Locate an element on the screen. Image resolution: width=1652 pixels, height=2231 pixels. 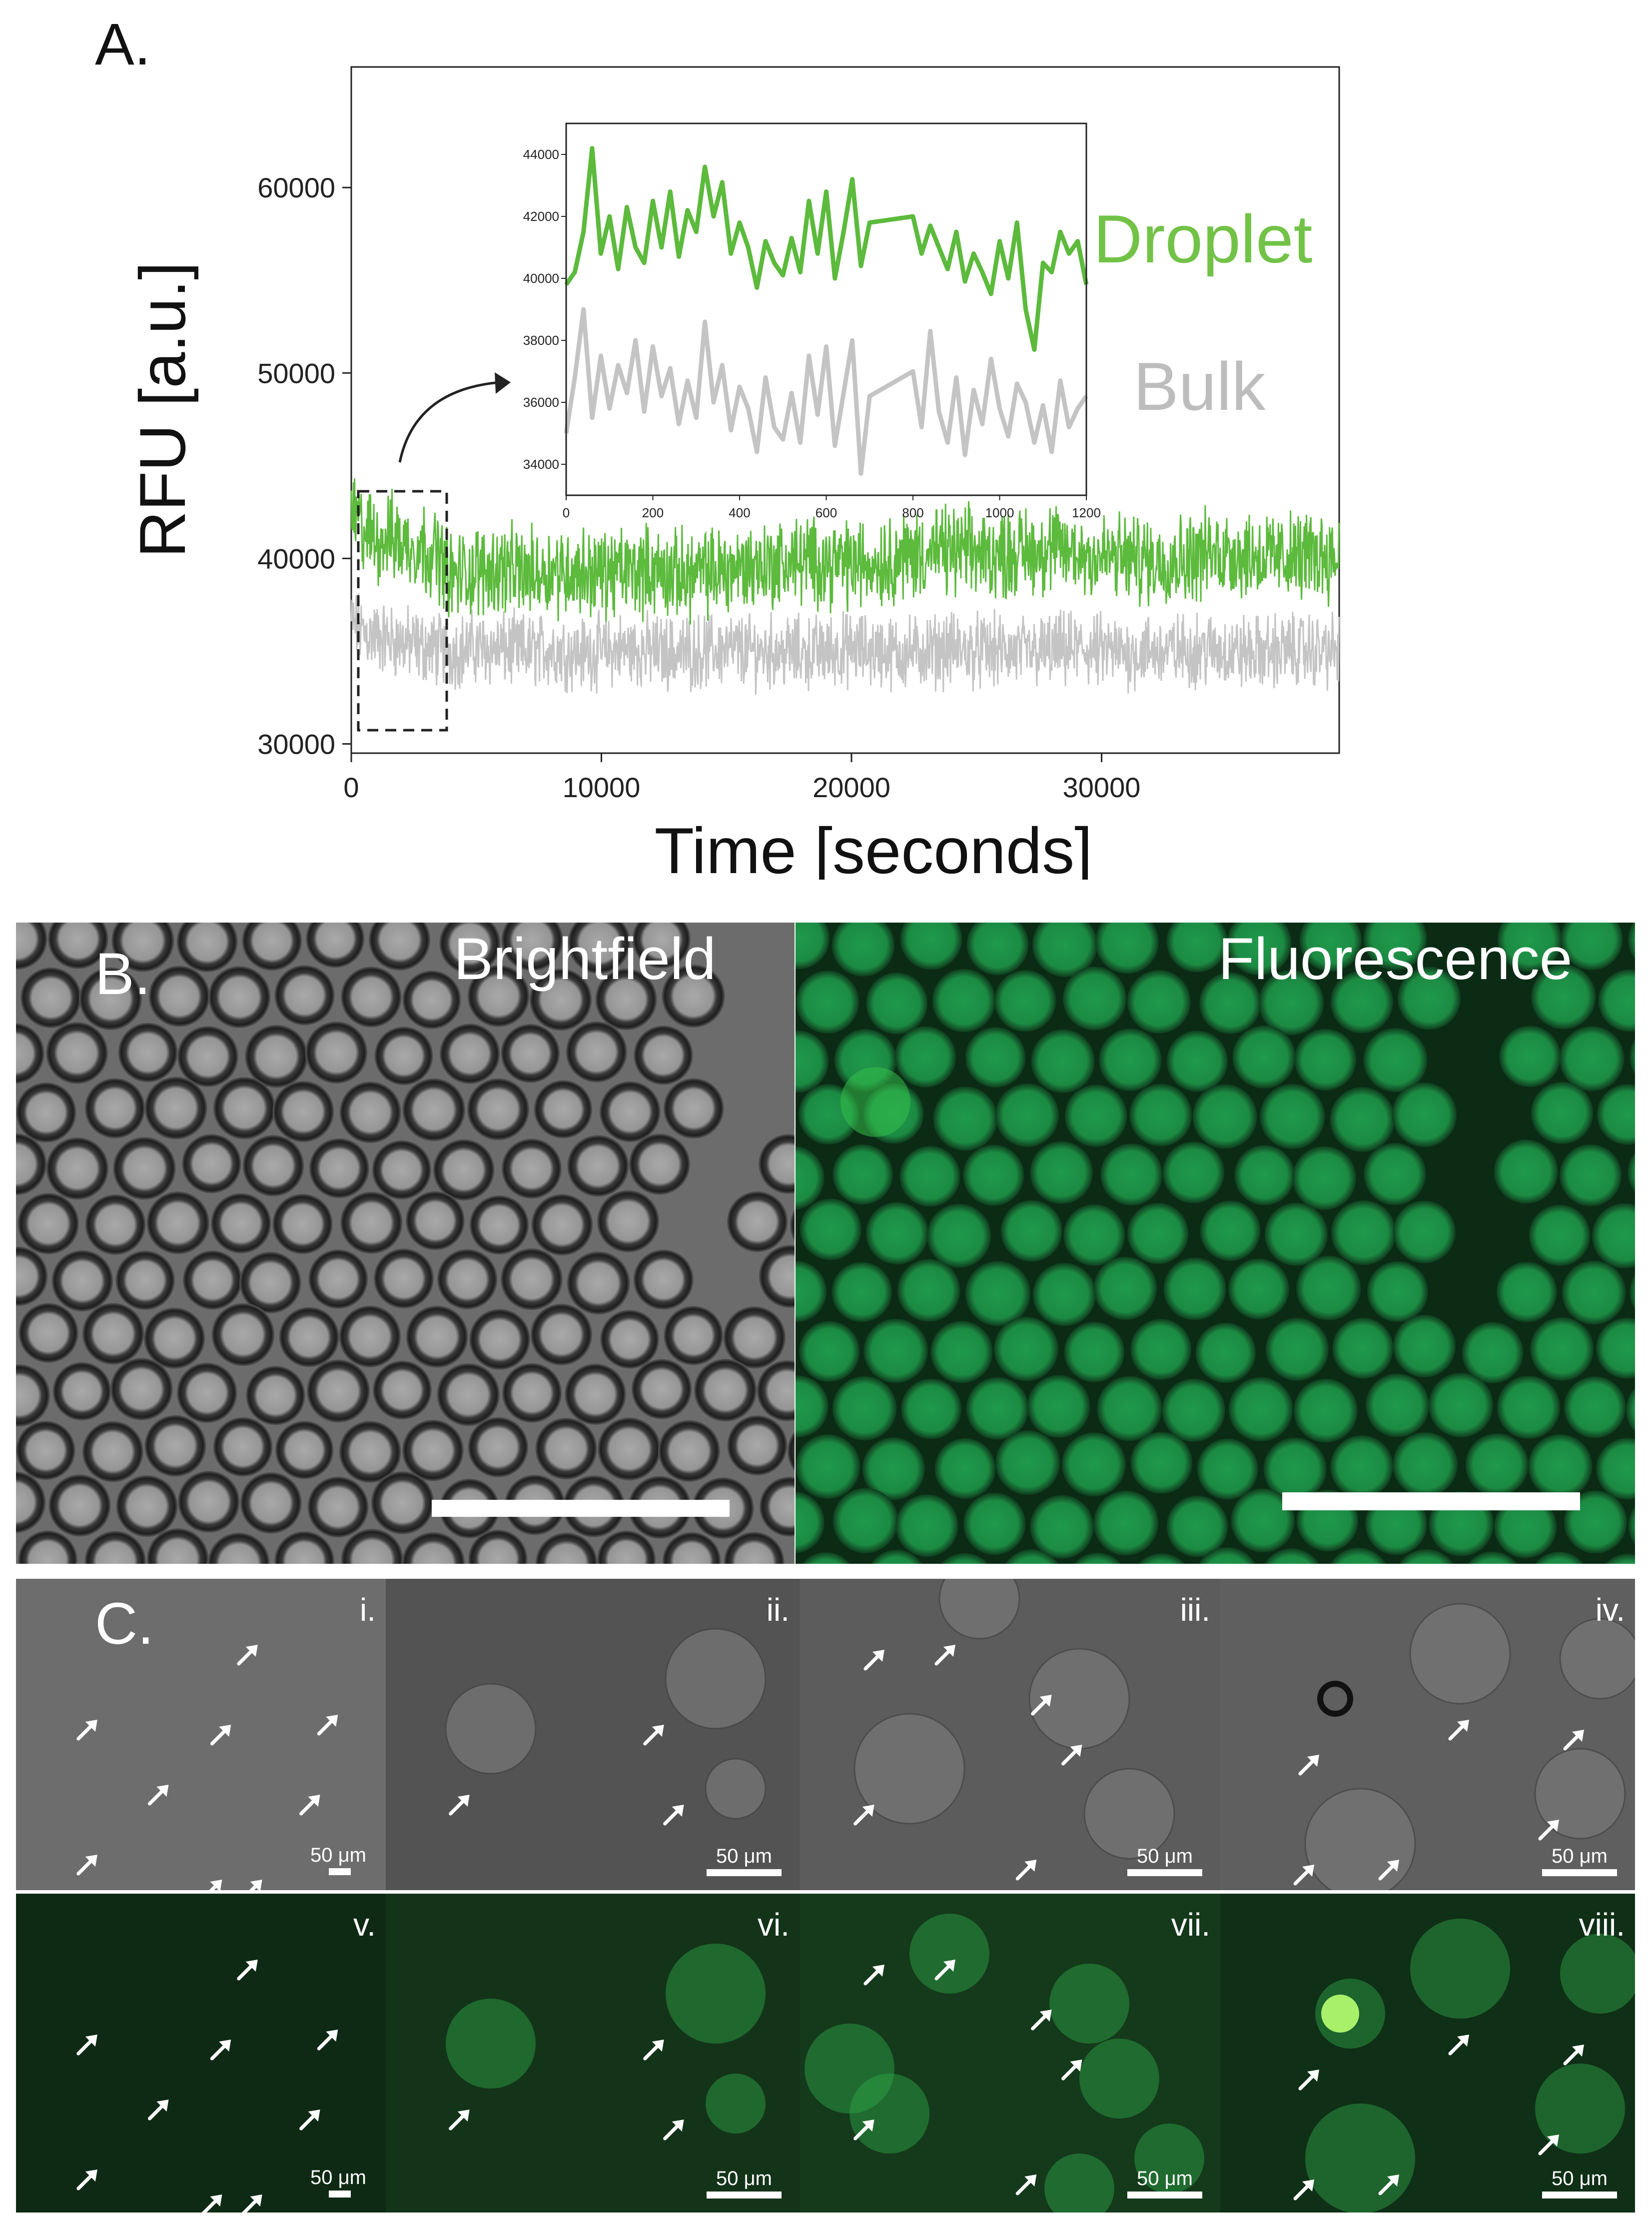
x-axis-ticks: 0 10000 20000 30000 is located at coordinates (741, 778).